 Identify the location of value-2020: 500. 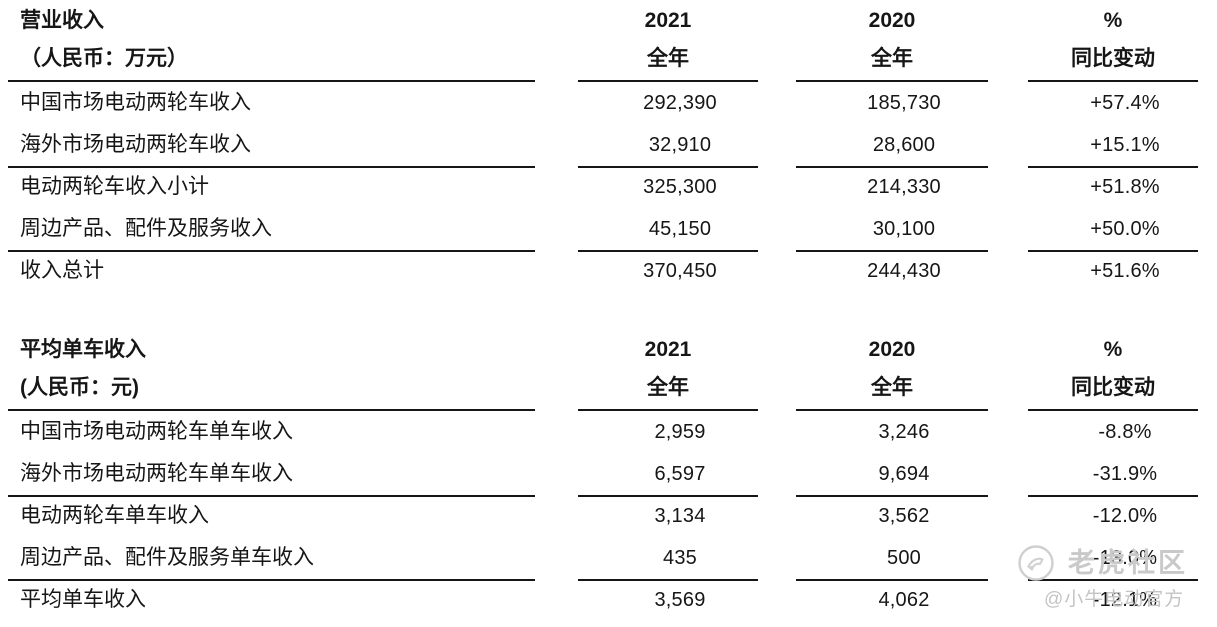
(904, 558).